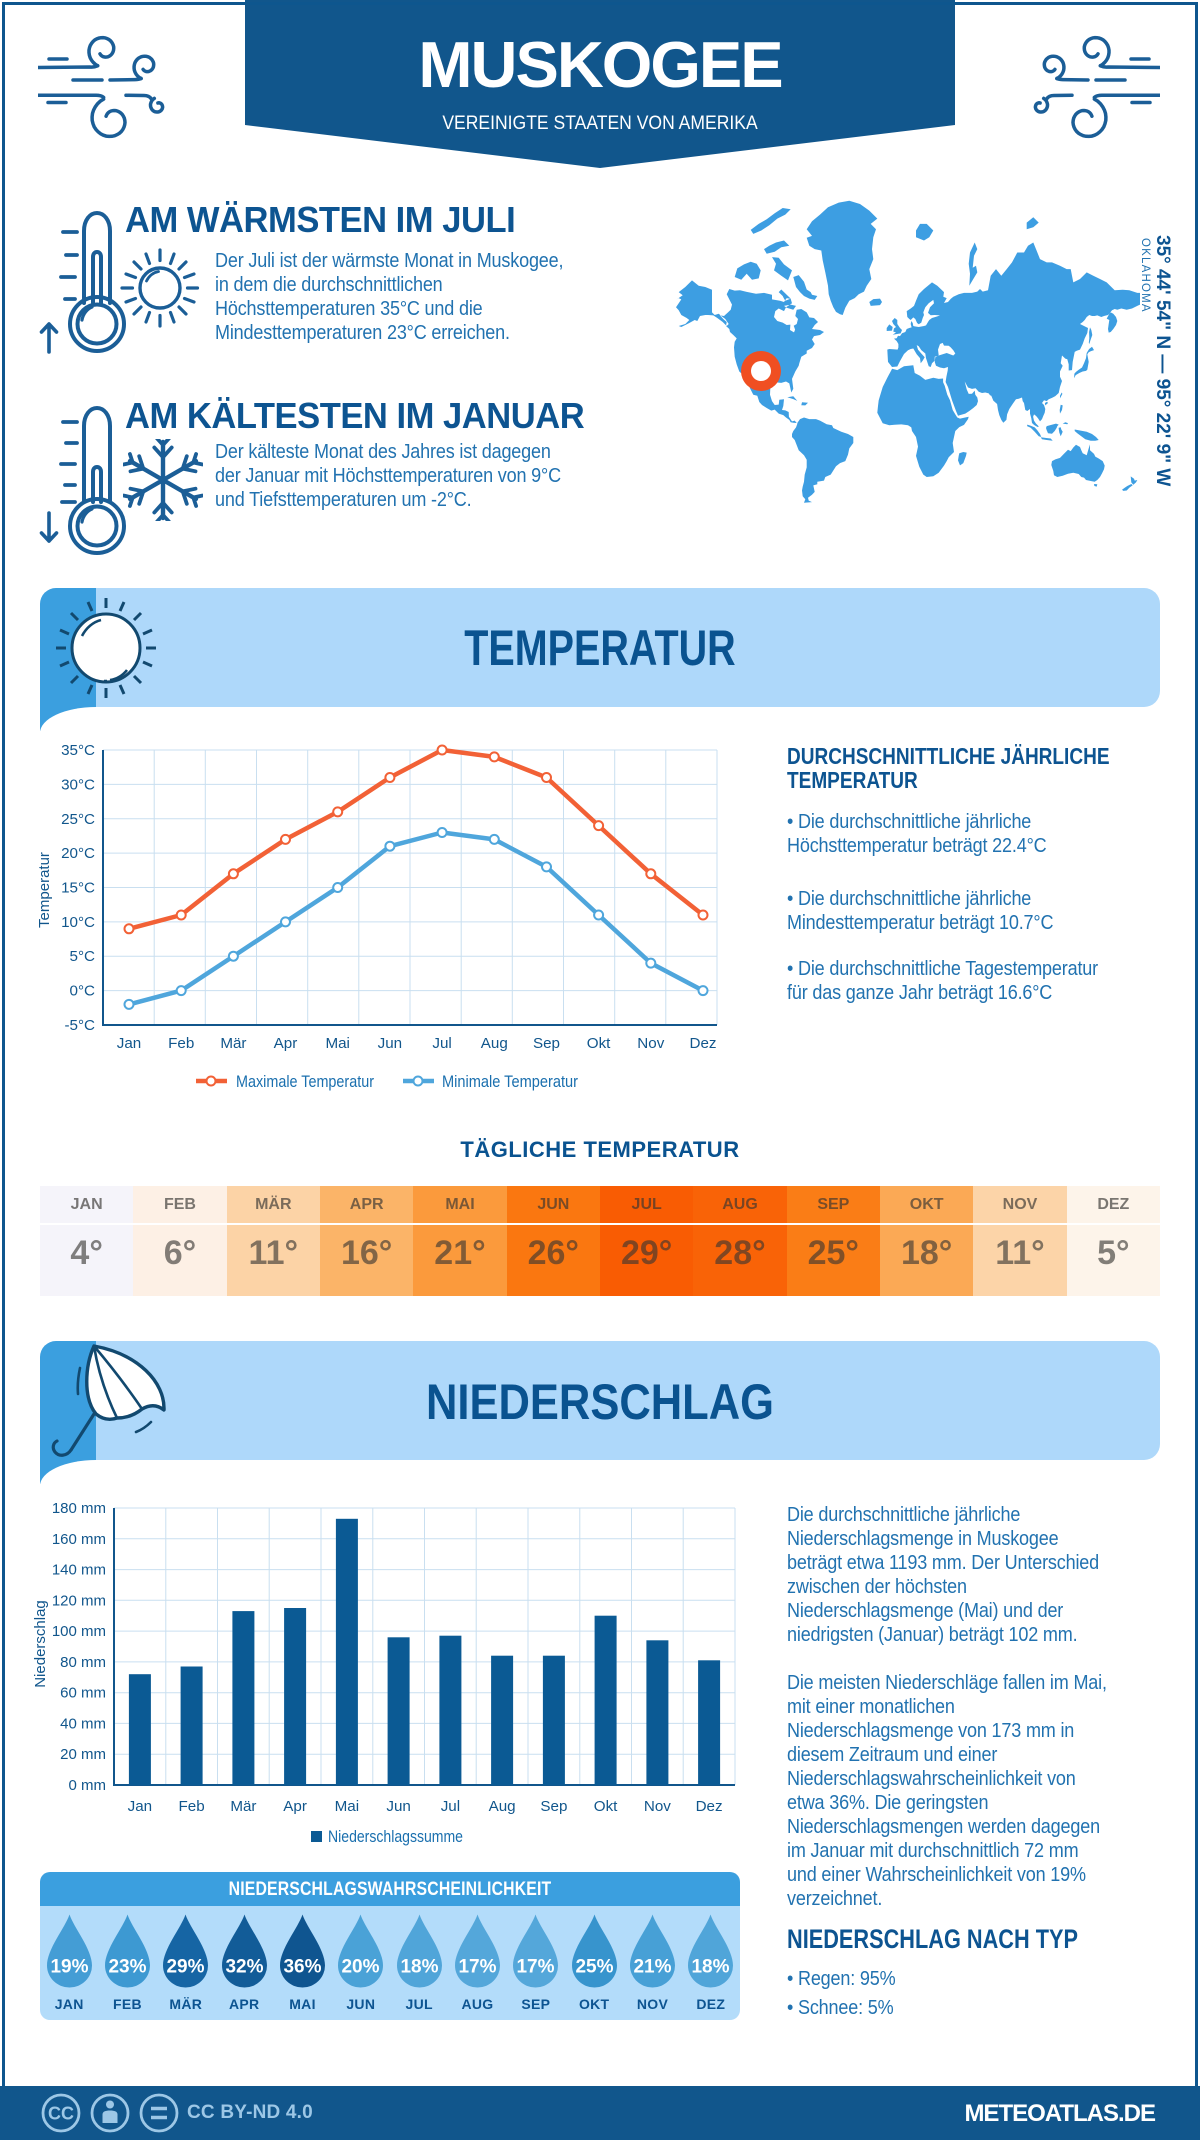  What do you see at coordinates (78, 819) in the screenshot?
I see `svg-text: 25°C` at bounding box center [78, 819].